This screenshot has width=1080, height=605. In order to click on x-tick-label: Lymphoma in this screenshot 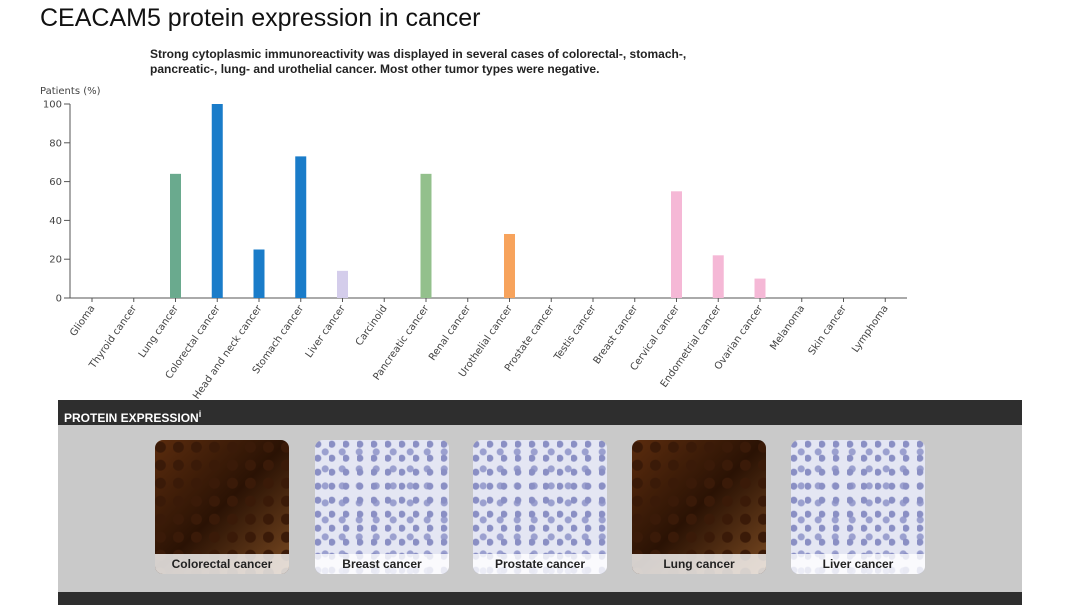, I will do `click(870, 328)`.